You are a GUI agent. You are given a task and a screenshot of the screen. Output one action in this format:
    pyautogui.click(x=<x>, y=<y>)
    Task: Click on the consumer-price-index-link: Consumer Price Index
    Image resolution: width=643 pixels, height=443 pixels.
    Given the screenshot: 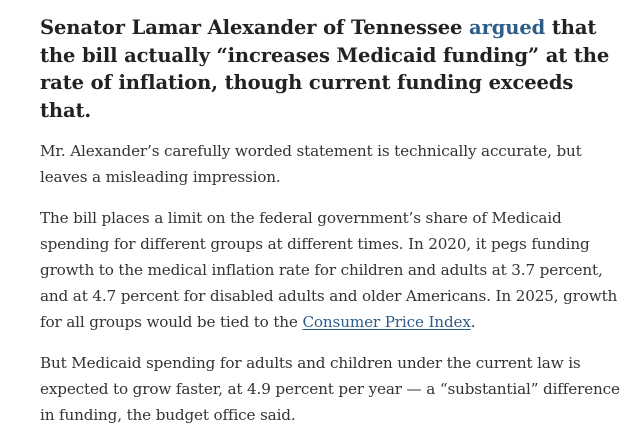 What is the action you would take?
    pyautogui.click(x=386, y=322)
    